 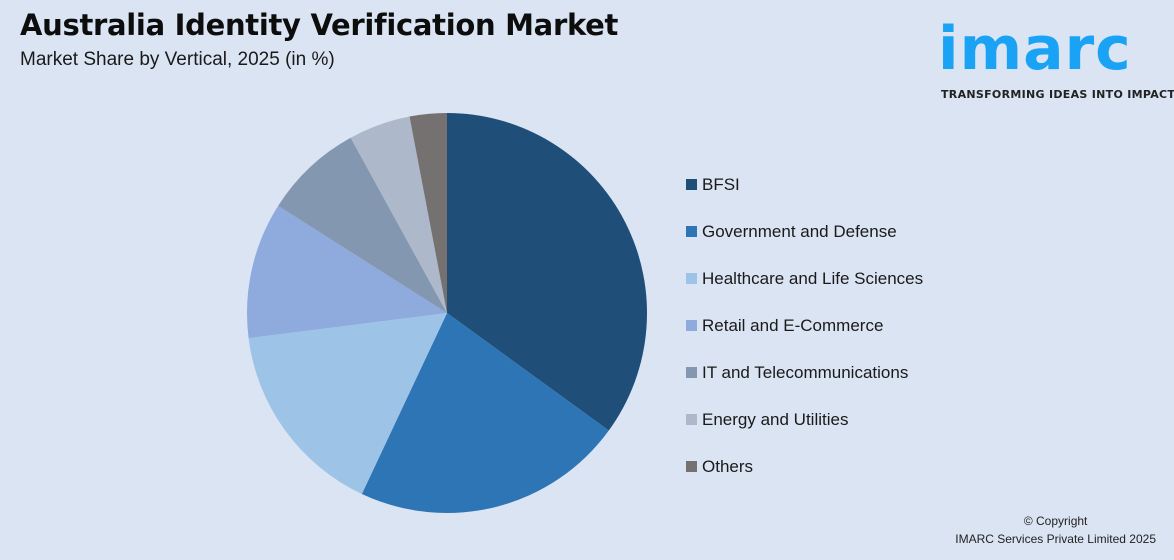 I want to click on legend-item: IT and Telecommunications, so click(x=804, y=372).